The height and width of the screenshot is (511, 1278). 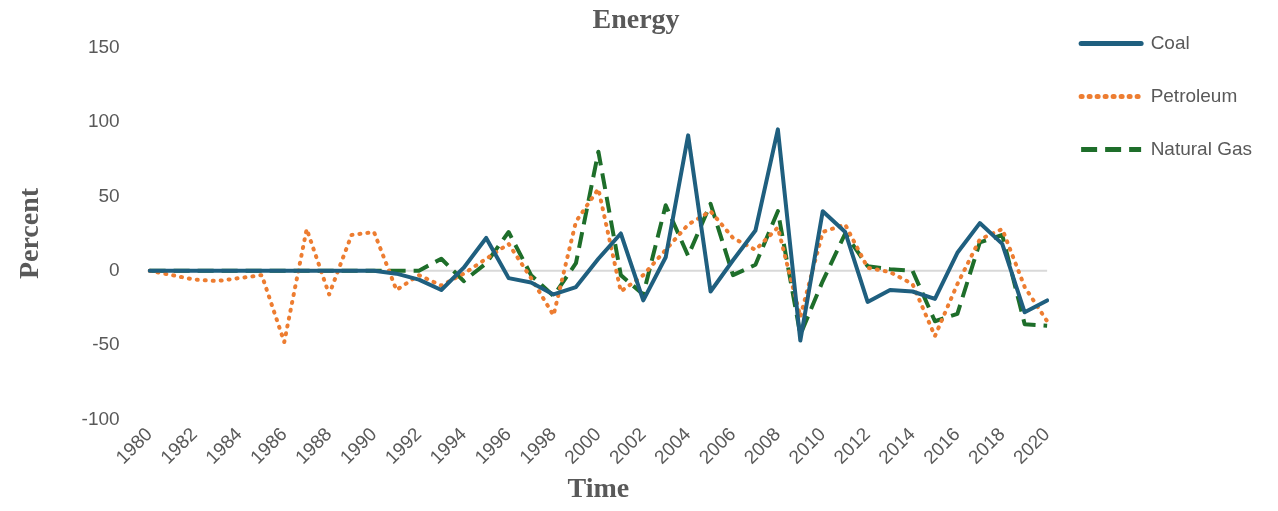 What do you see at coordinates (29, 233) in the screenshot?
I see `y-axis-title: Percent` at bounding box center [29, 233].